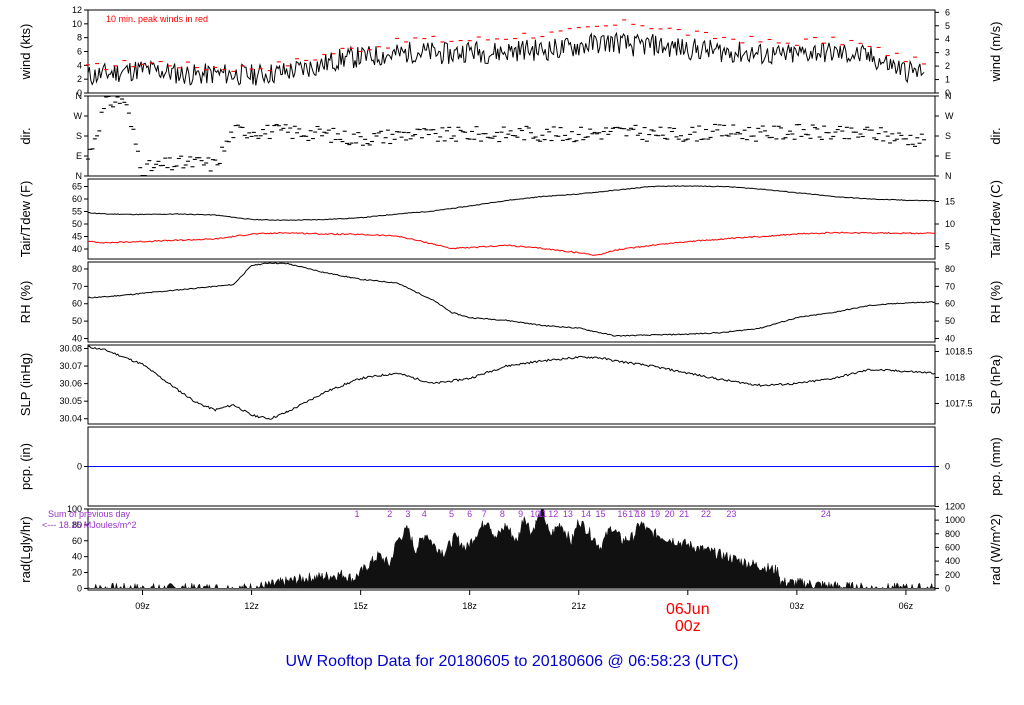  What do you see at coordinates (952, 575) in the screenshot?
I see `rad-ytick-right-label: 200` at bounding box center [952, 575].